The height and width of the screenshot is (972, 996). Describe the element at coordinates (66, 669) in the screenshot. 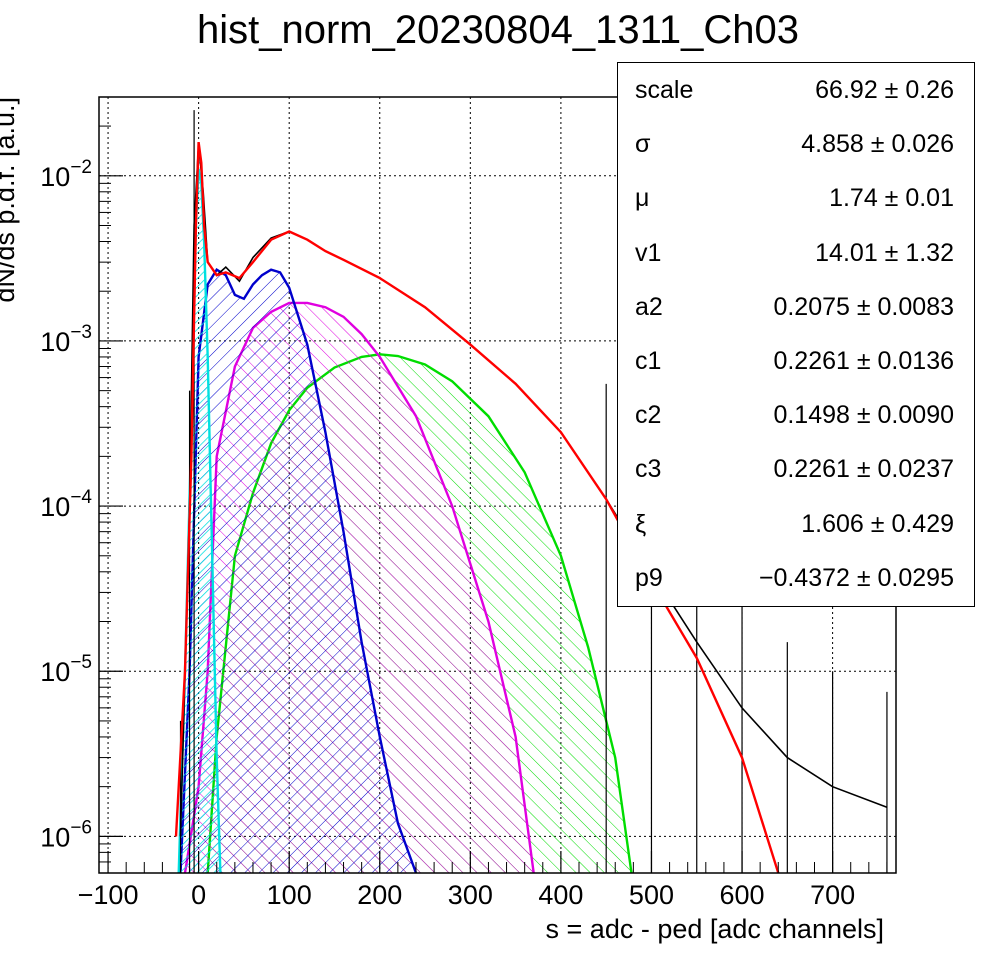

I see `y-tick-label: 10⁻⁵` at that location.